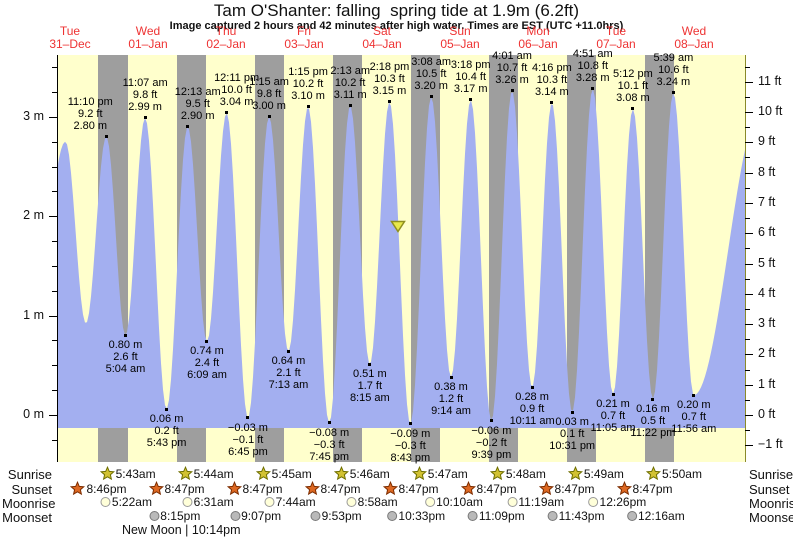 The image size is (793, 538). I want to click on moonset-time: 11:09pm, so click(496, 516).